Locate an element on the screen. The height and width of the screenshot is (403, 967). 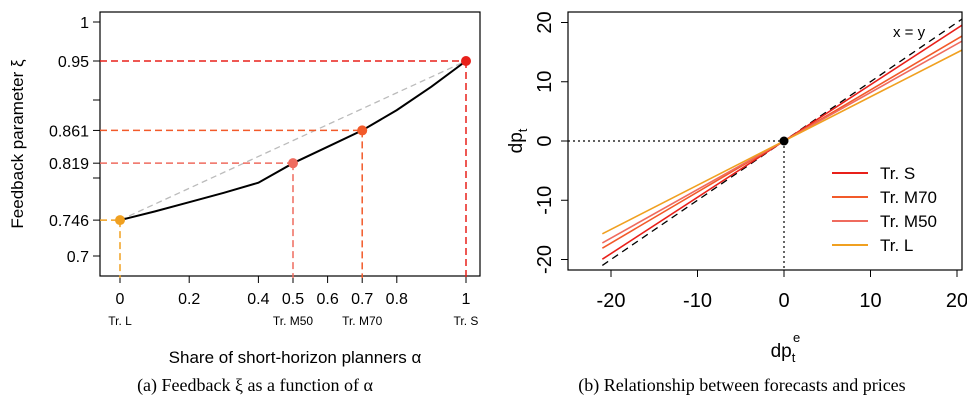
x-tick-label: 0.4 is located at coordinates (258, 299).